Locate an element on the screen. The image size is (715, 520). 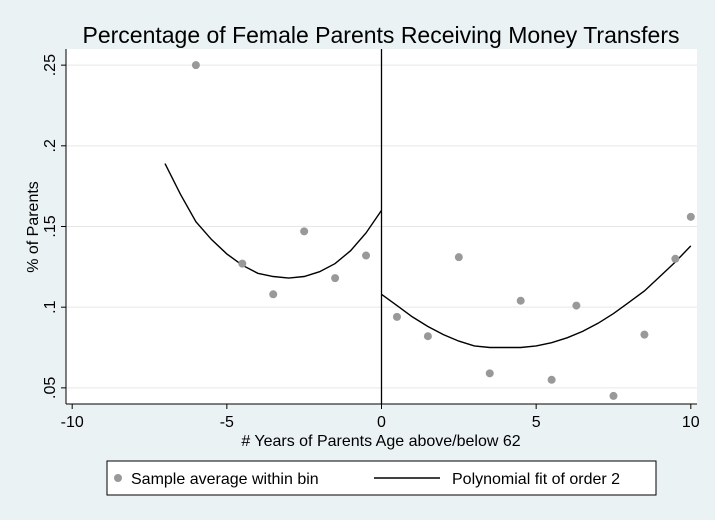
y-tick-label: .2 is located at coordinates (50, 145).